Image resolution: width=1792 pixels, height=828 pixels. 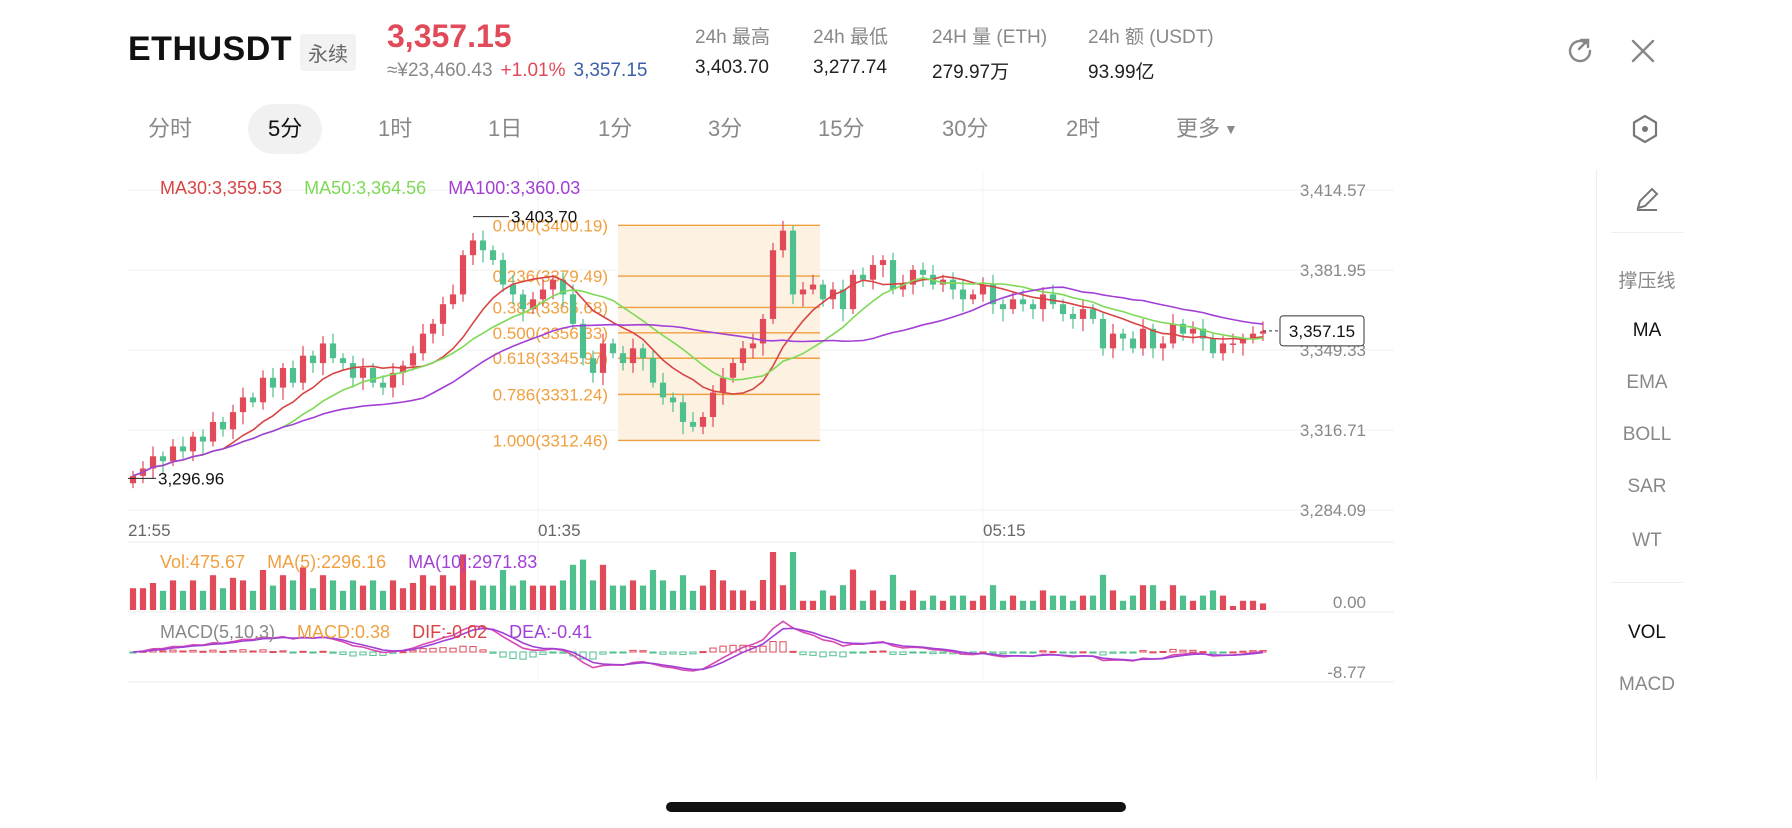 I want to click on tab-15m: 15分, so click(x=841, y=128).